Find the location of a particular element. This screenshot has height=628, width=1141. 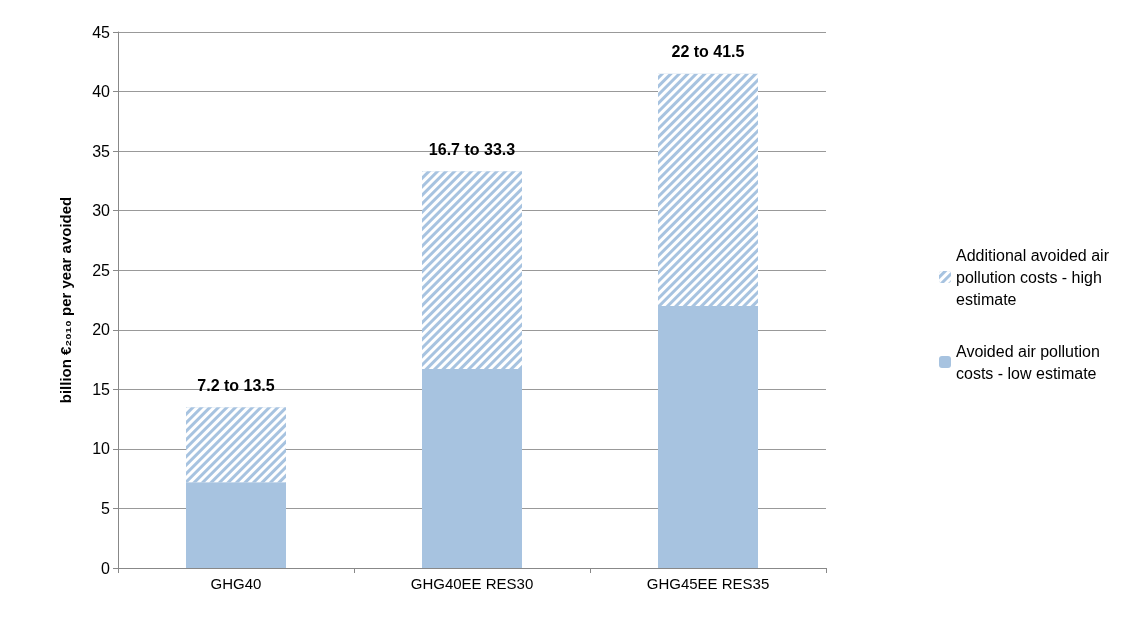

y-axis-title: billion €₂₀₁₀ per year avoided is located at coordinates (65, 300).